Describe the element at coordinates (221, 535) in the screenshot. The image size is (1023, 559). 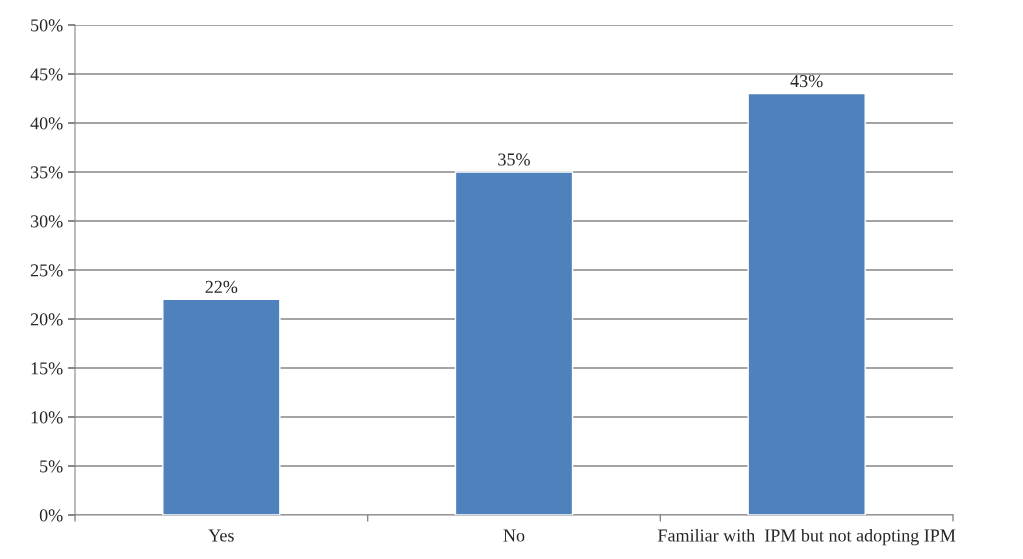
I see `x-tick-label: Yes` at that location.